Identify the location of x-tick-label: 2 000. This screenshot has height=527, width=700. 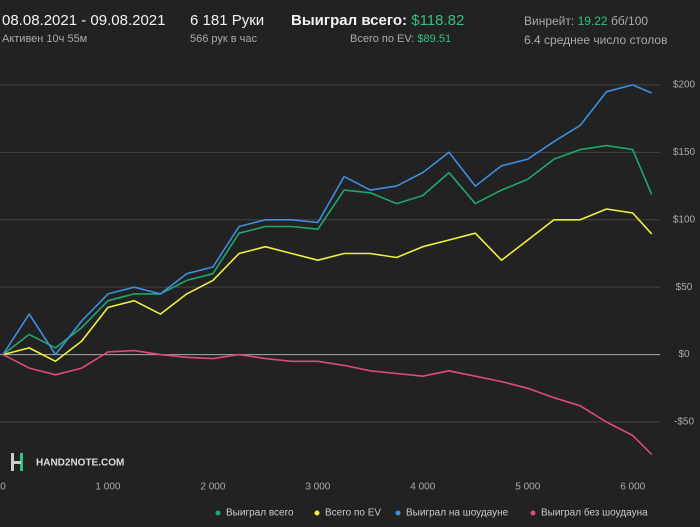
(212, 487).